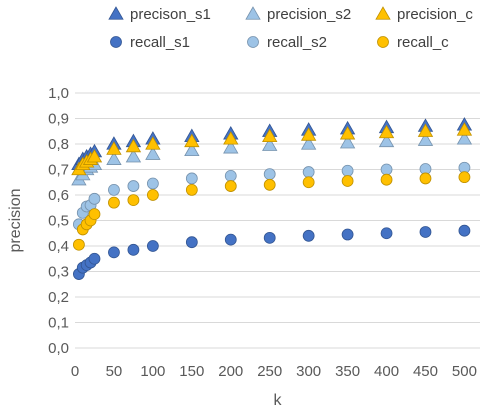  What do you see at coordinates (347, 371) in the screenshot?
I see `x-tick-label: 350` at bounding box center [347, 371].